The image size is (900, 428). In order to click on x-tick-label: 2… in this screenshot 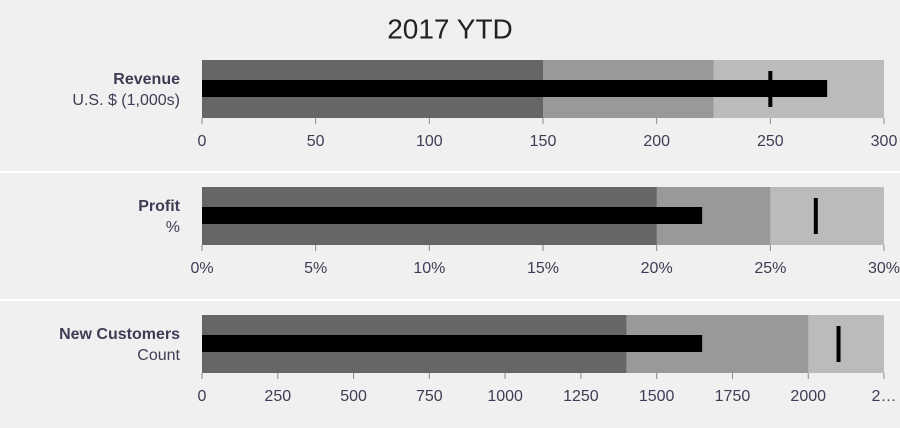, I will do `click(884, 396)`.